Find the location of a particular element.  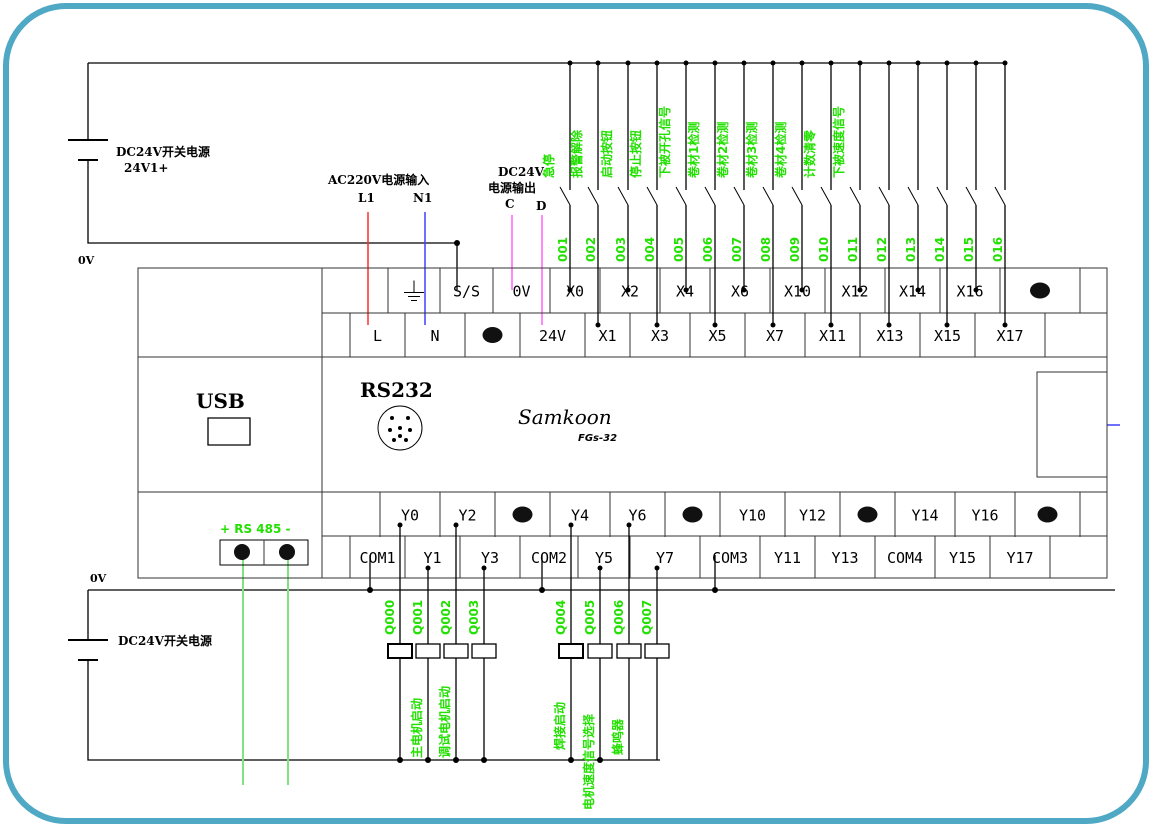

terminal-com3: COM3 is located at coordinates (730, 558).